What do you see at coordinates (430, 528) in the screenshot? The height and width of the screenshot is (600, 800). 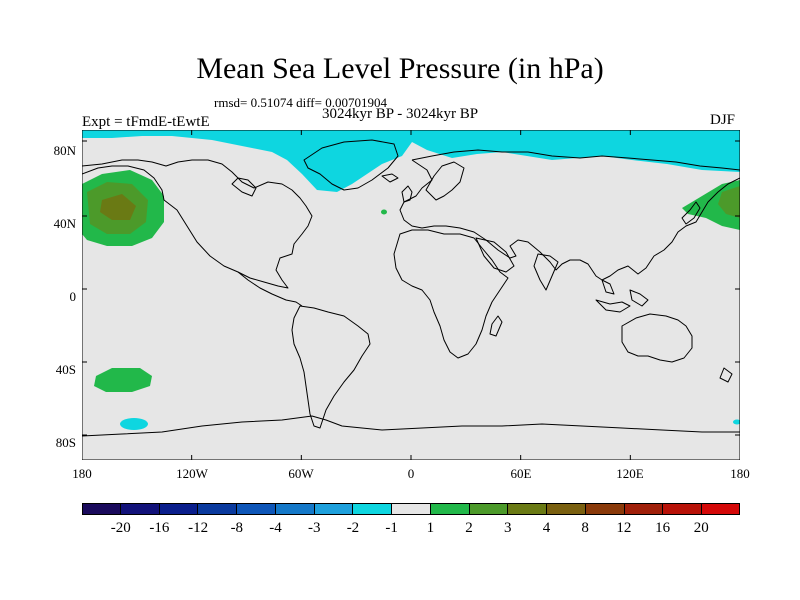 I see `colorbar-label: 1` at bounding box center [430, 528].